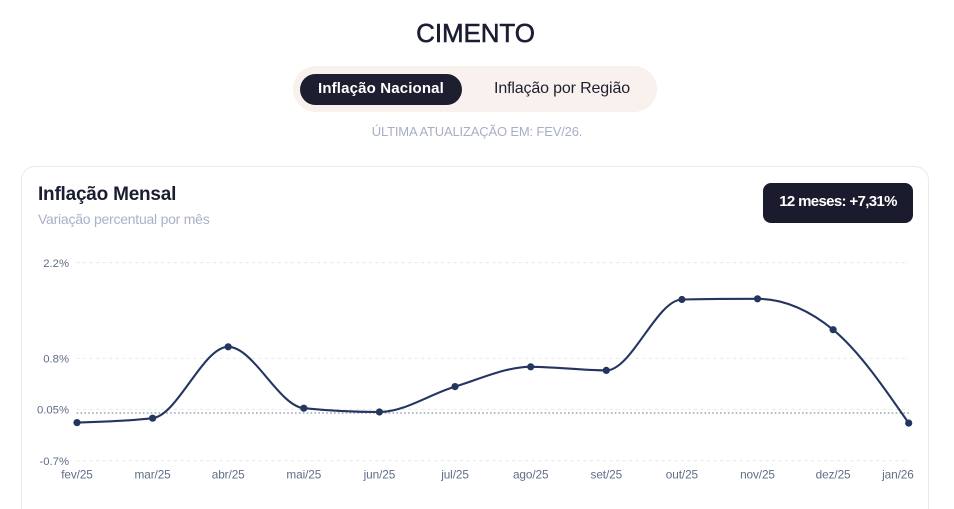 This screenshot has width=954, height=509. I want to click on svg-text: 2.2%, so click(56, 264).